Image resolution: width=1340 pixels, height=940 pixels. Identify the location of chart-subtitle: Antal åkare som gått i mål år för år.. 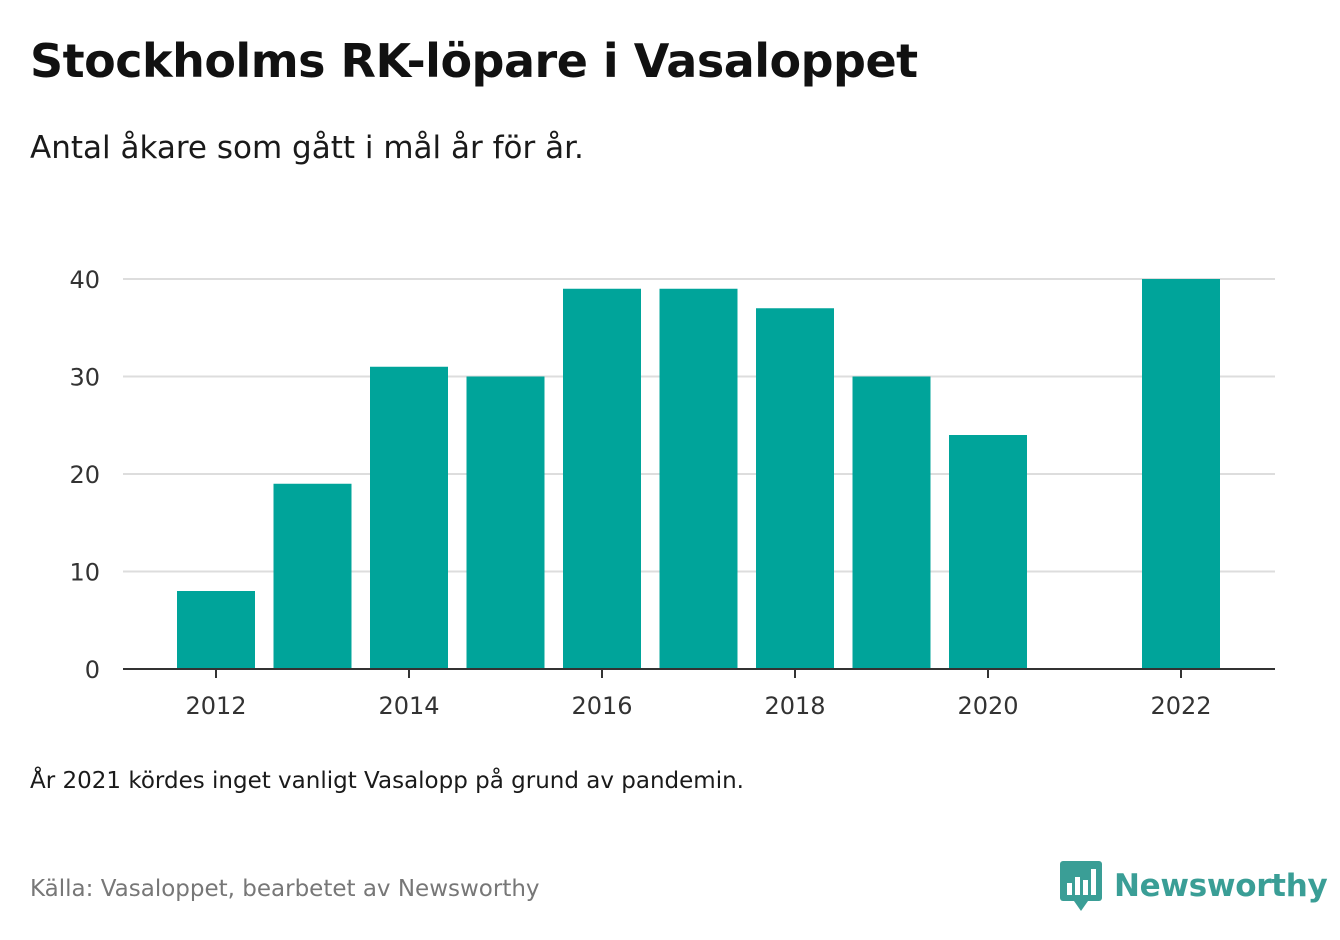
(307, 148).